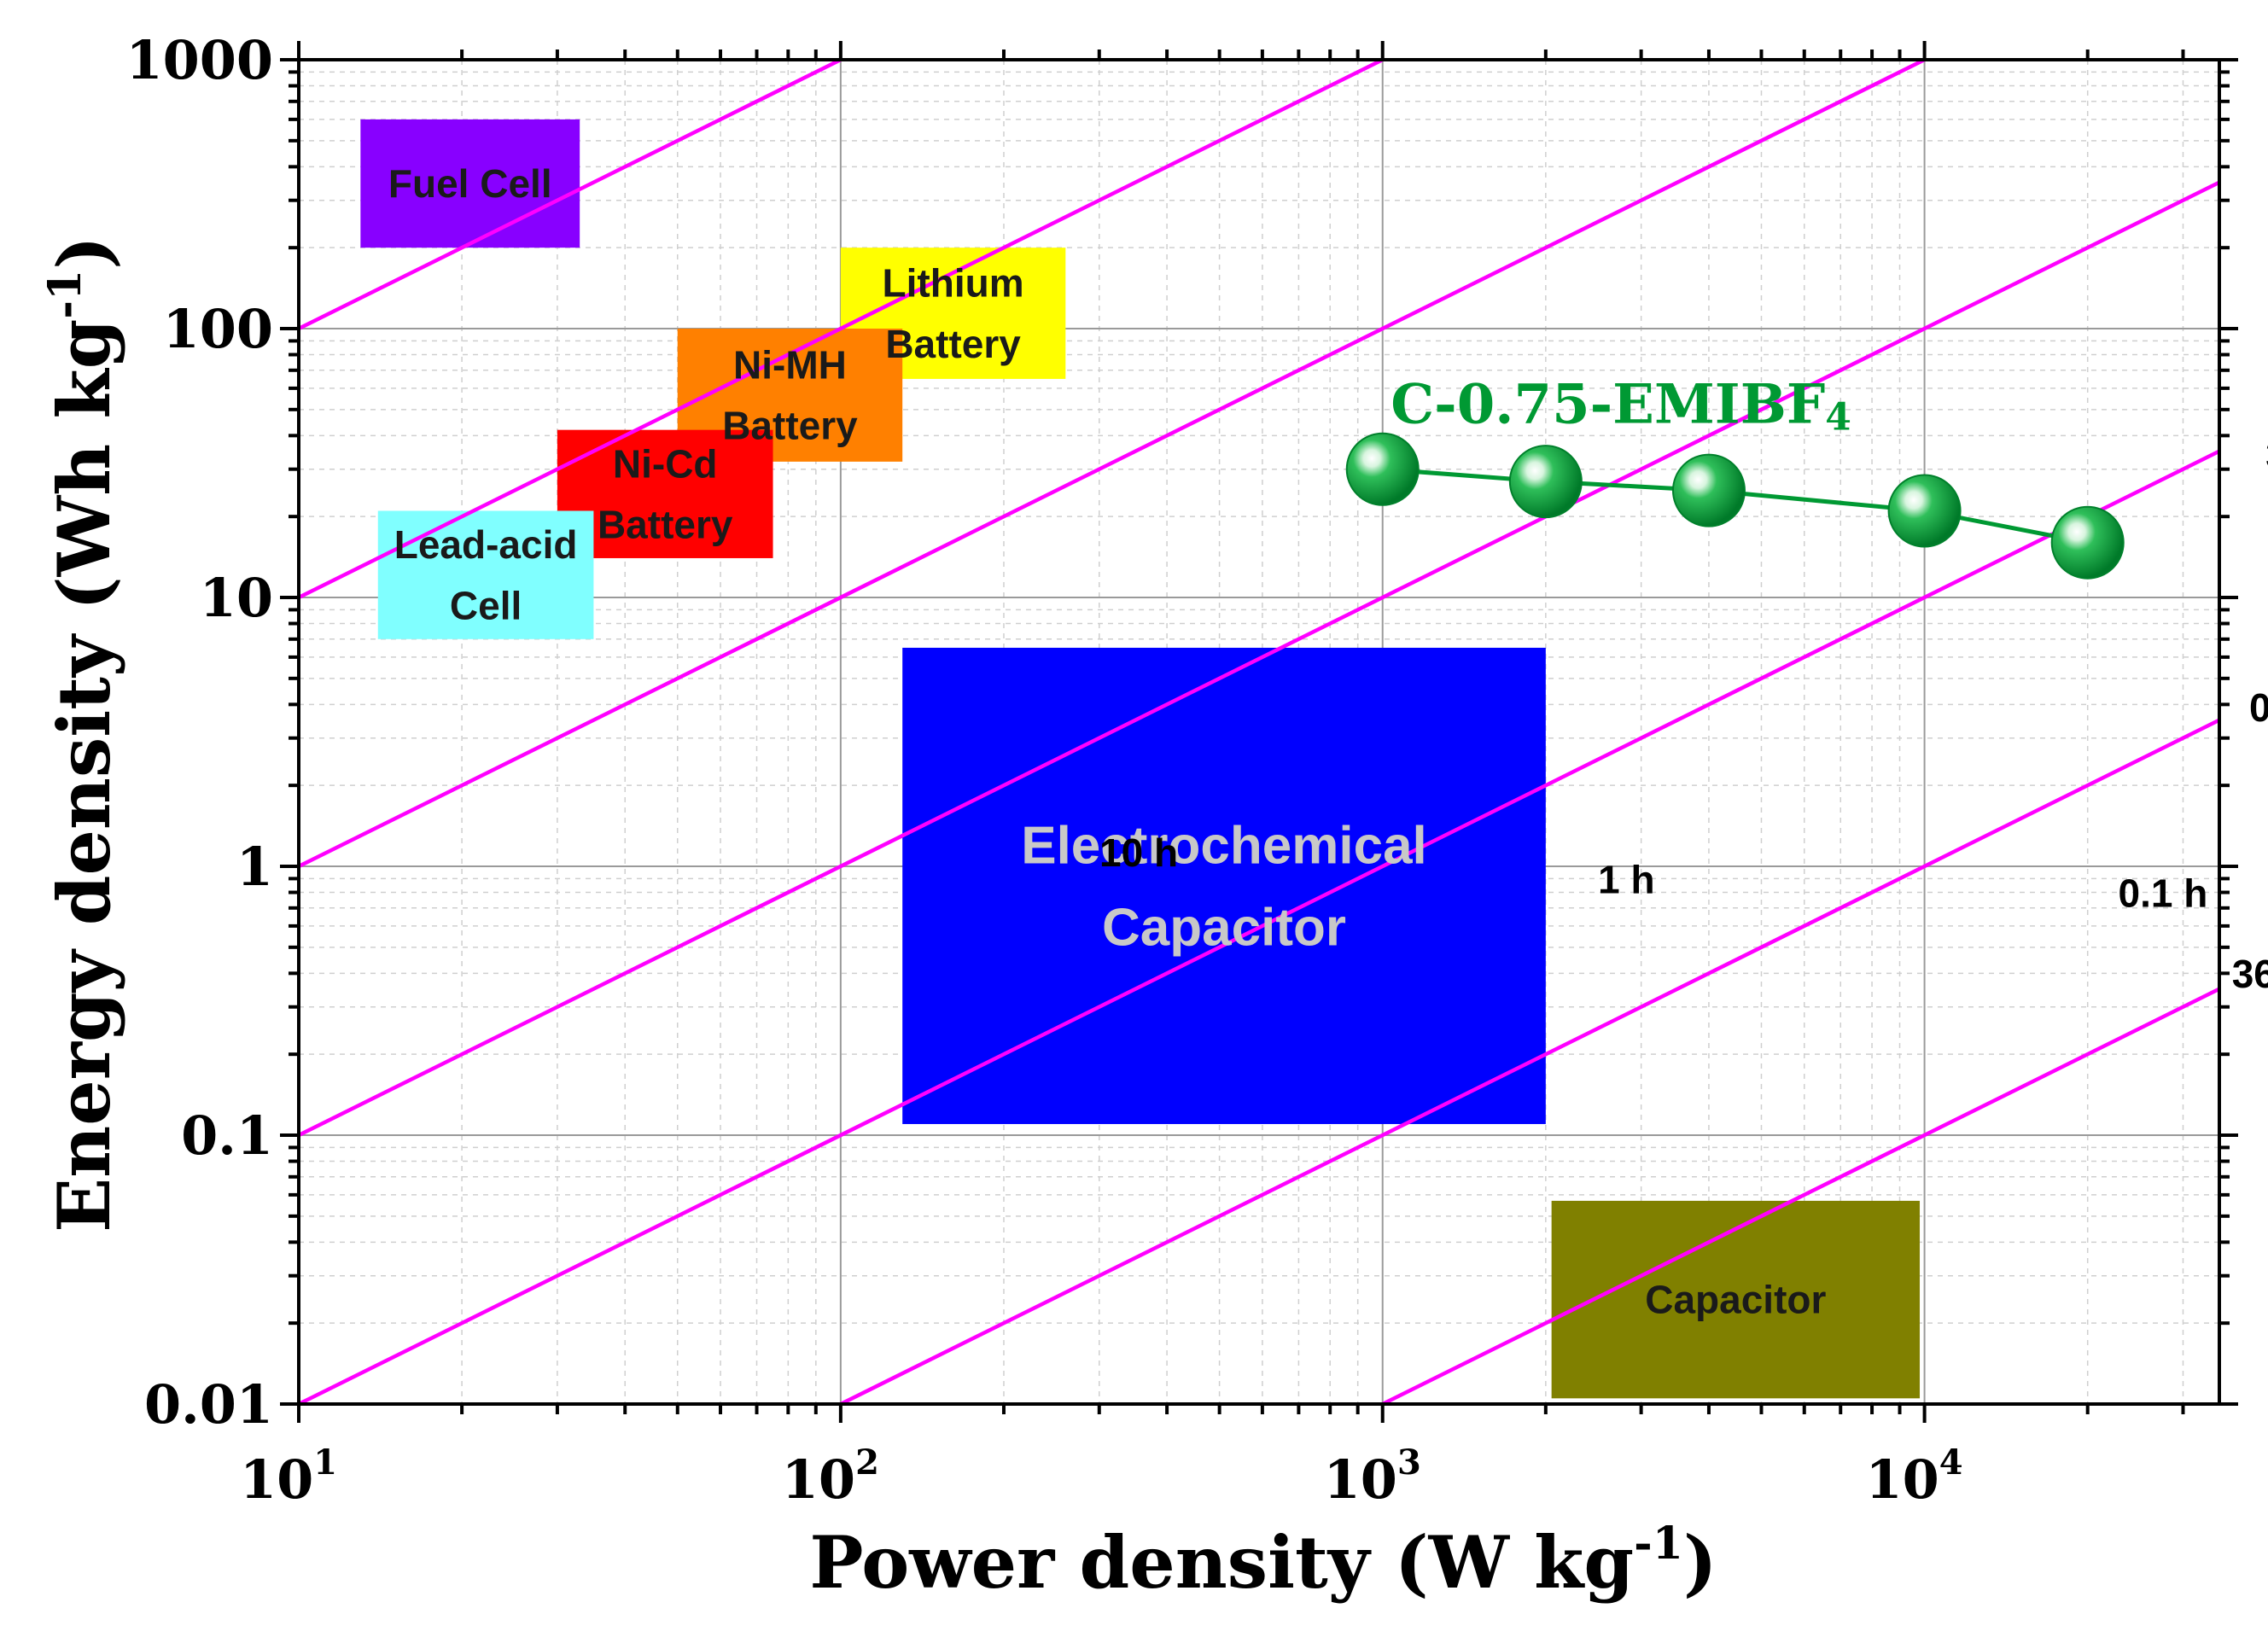 This screenshot has height=1649, width=2268. I want to click on region-capacitor, so click(1736, 1300).